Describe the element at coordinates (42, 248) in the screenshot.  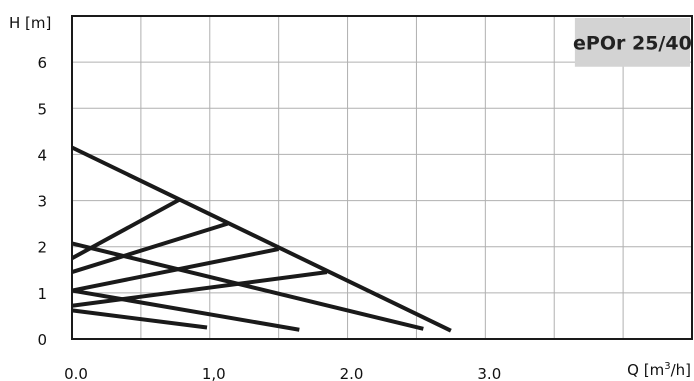
I see `y-tick-label: 2` at that location.